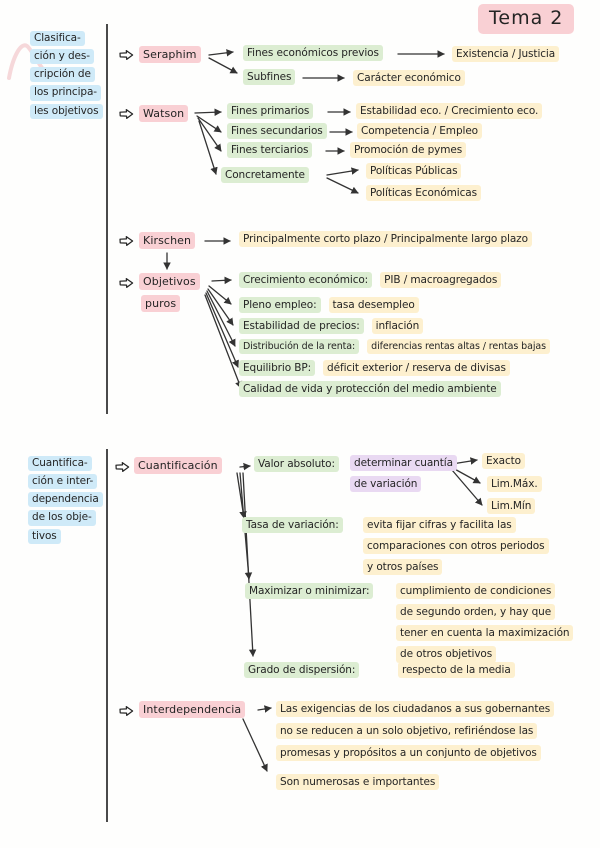 The height and width of the screenshot is (848, 600). I want to click on objetivo-row-pleno-empleo: Pleno empleo: tasa desempleo, so click(329, 305).